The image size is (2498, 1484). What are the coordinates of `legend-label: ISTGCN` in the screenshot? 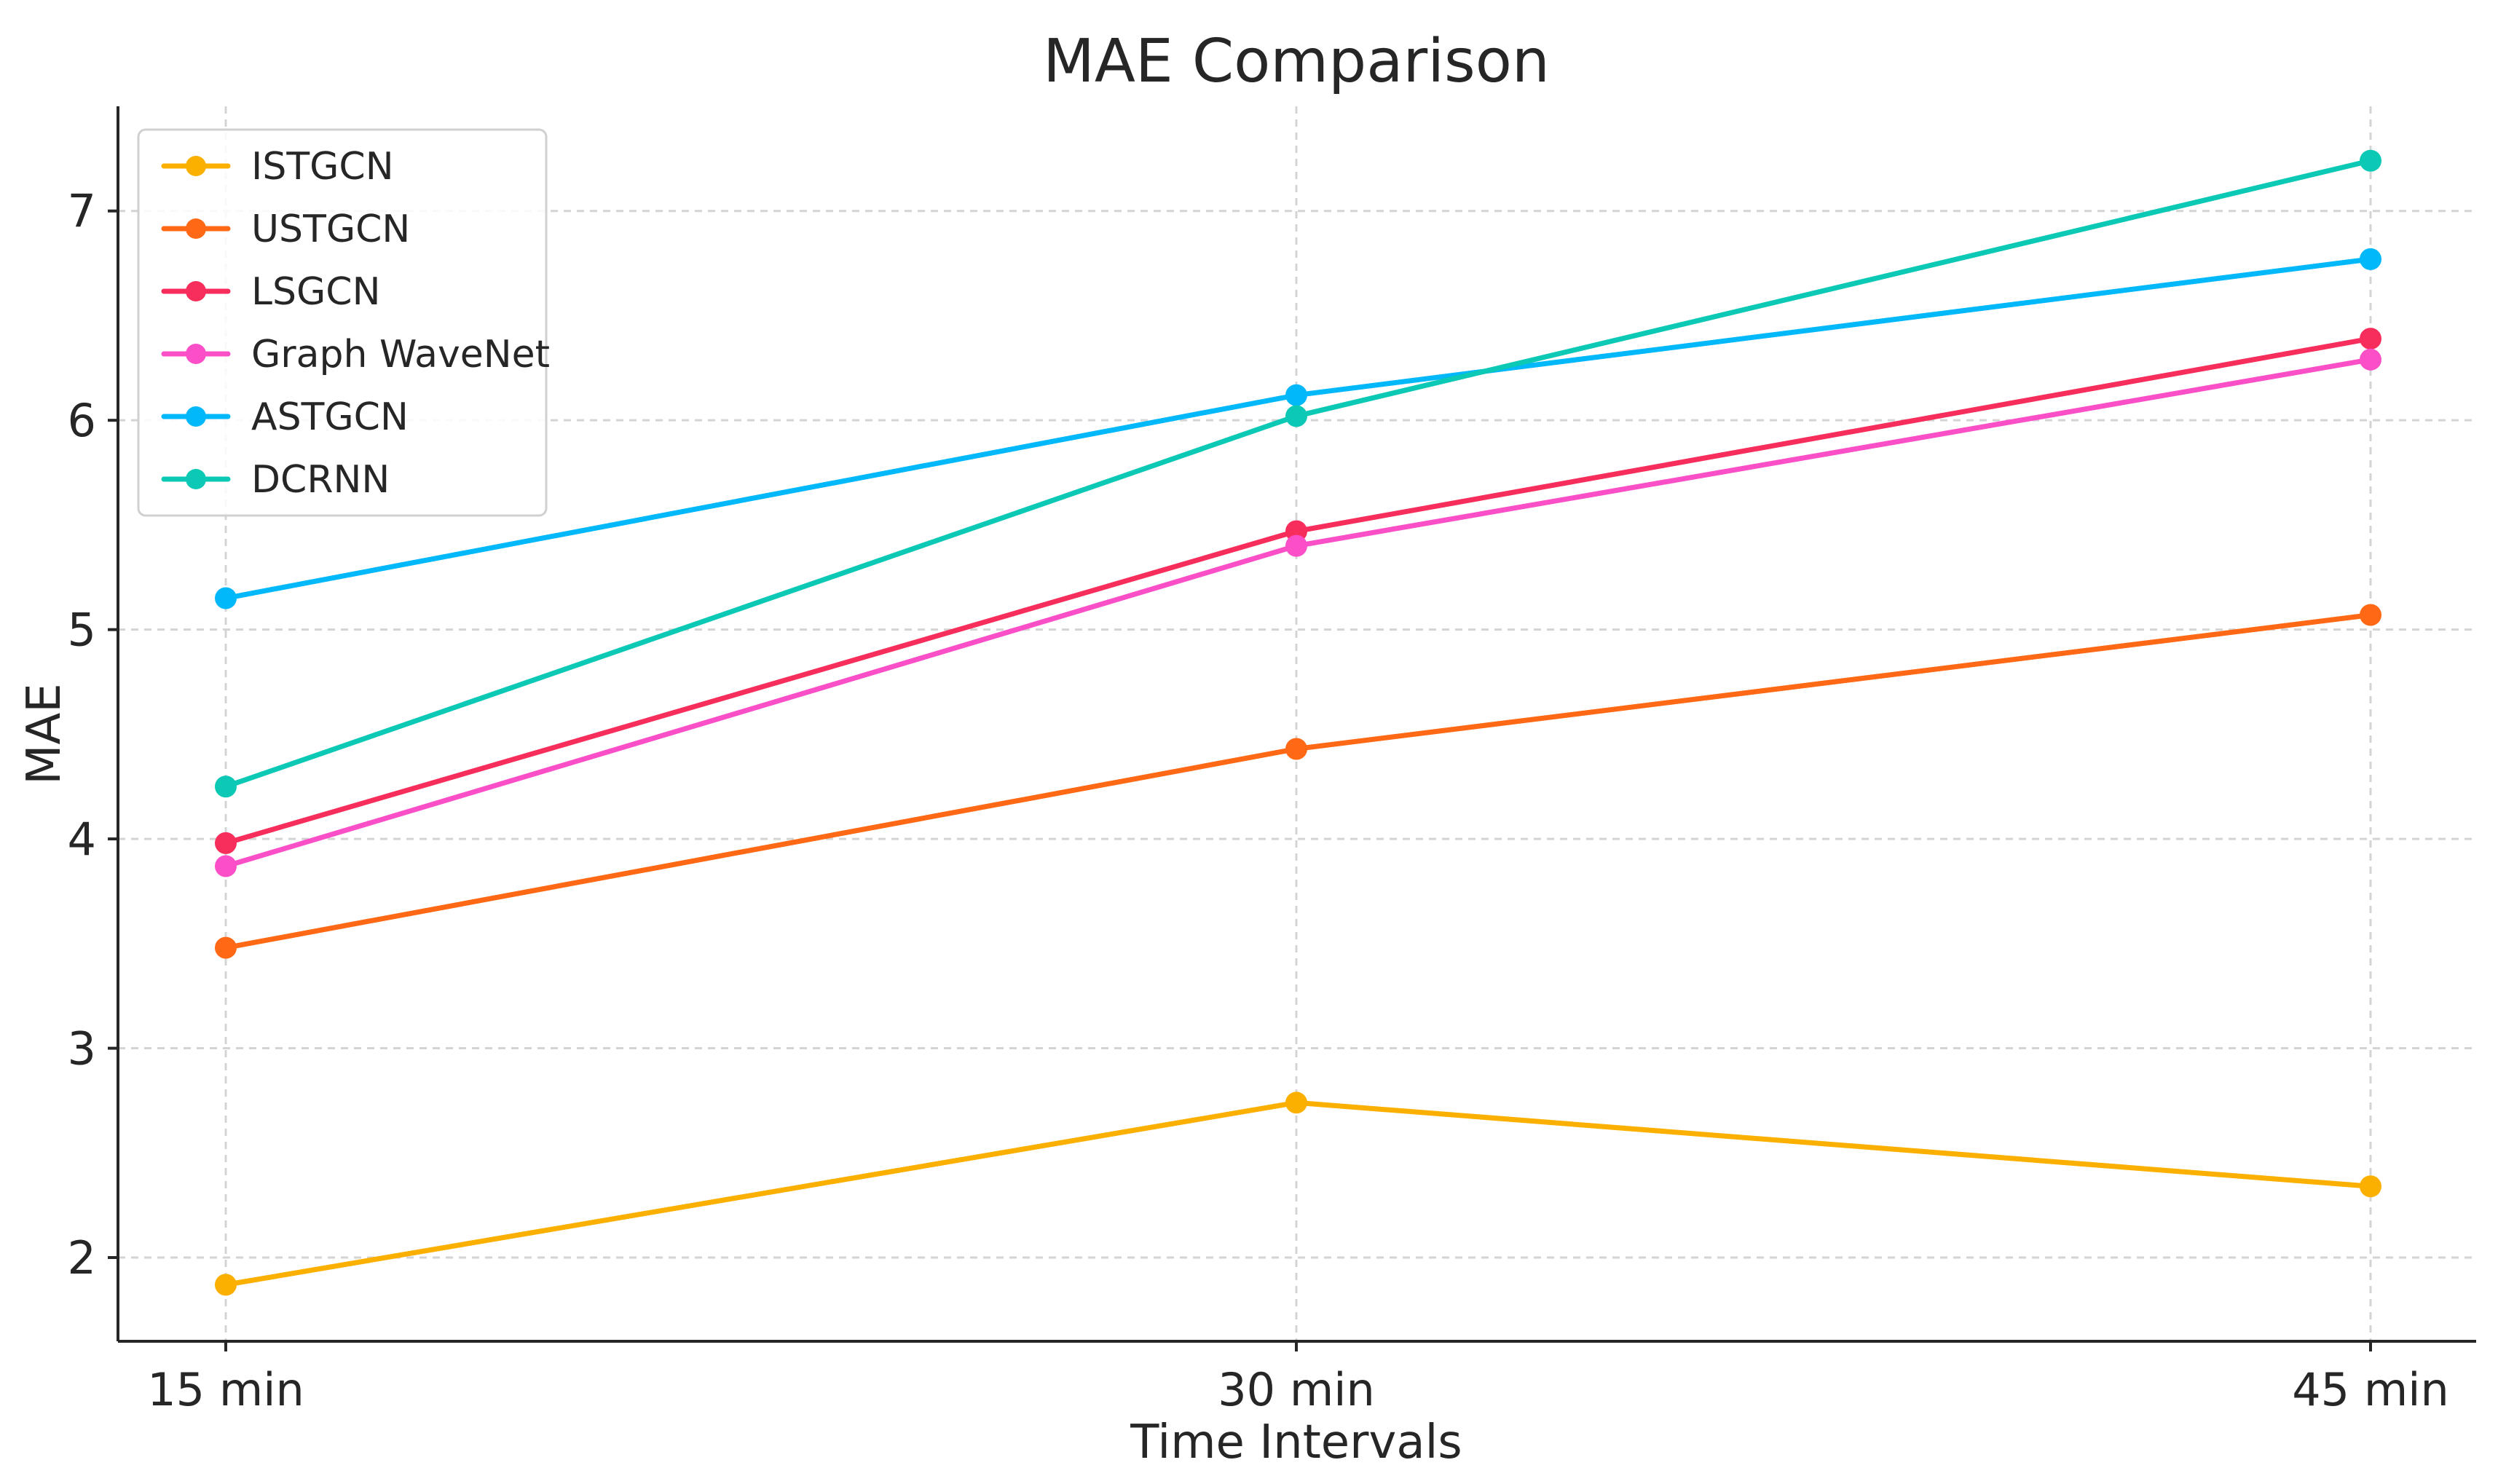 It's located at (322, 167).